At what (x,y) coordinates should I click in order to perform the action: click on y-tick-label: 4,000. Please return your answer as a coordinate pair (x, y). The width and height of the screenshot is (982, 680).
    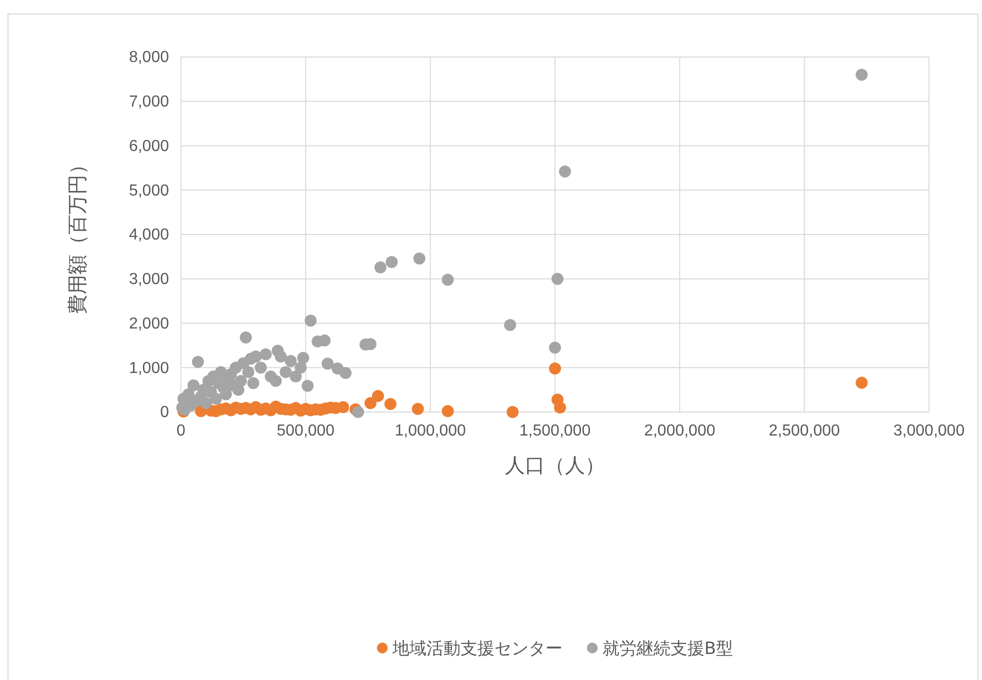
    Looking at the image, I should click on (149, 235).